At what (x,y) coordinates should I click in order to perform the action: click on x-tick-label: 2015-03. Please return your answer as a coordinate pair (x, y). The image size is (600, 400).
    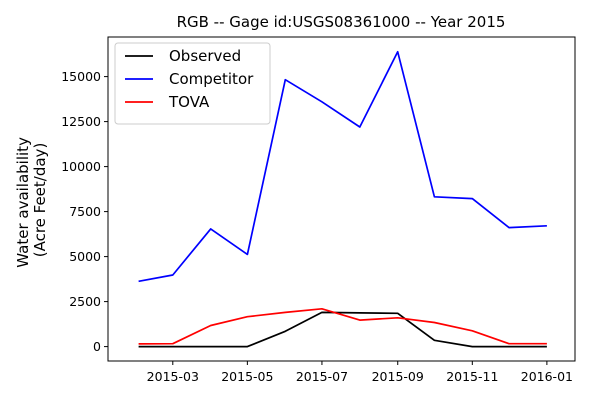
    Looking at the image, I should click on (173, 376).